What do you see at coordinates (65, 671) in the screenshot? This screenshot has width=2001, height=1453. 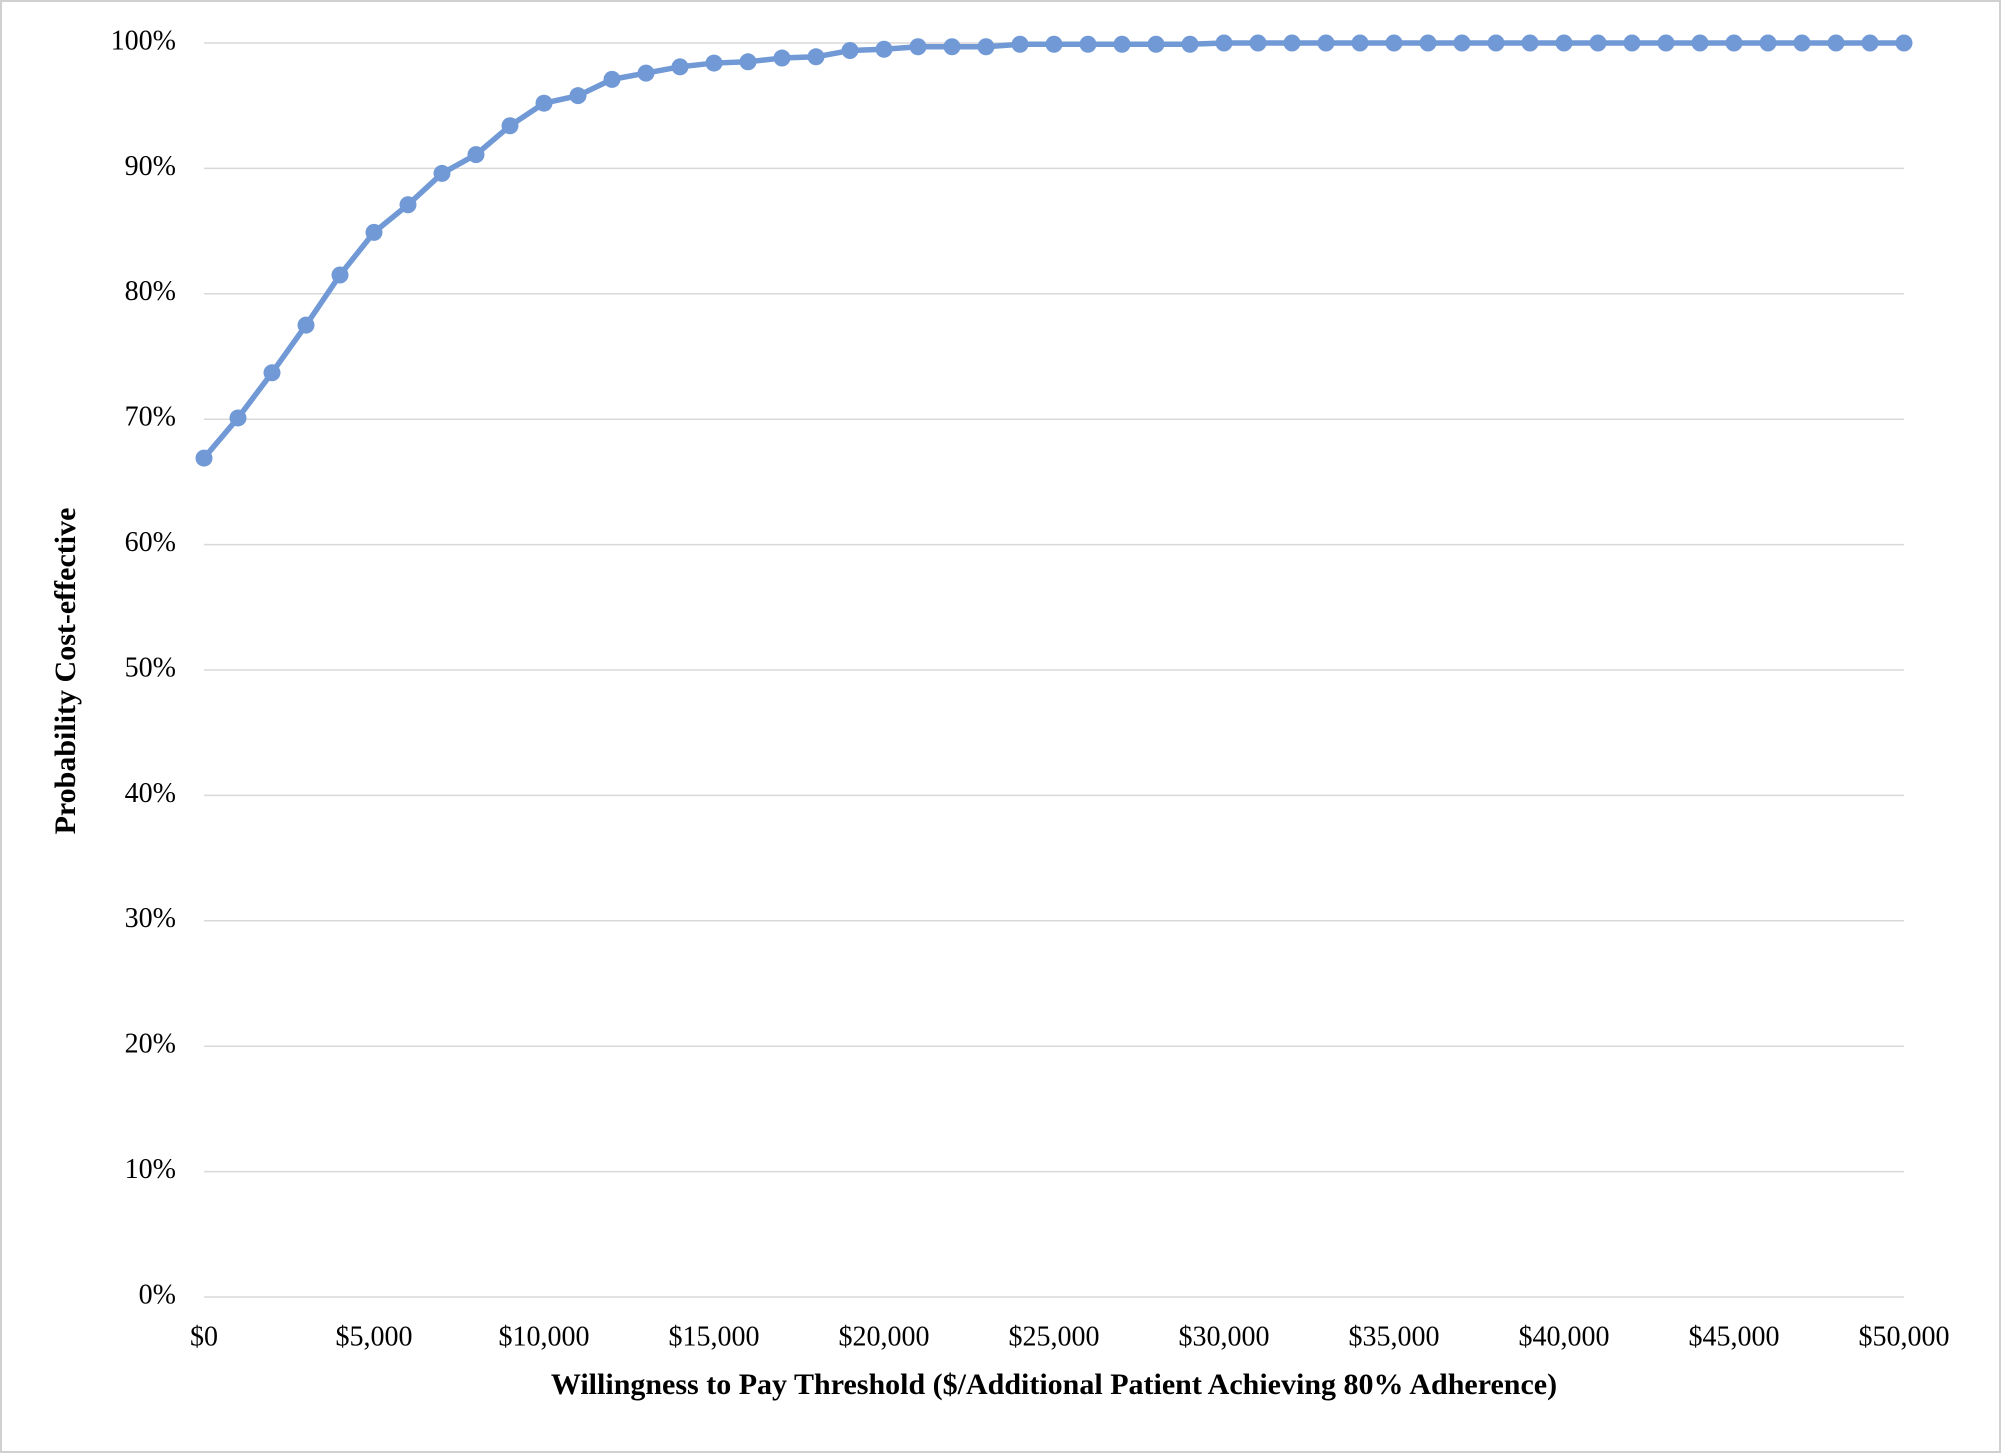 I see `y-axis-title: Probability Cost-effective` at bounding box center [65, 671].